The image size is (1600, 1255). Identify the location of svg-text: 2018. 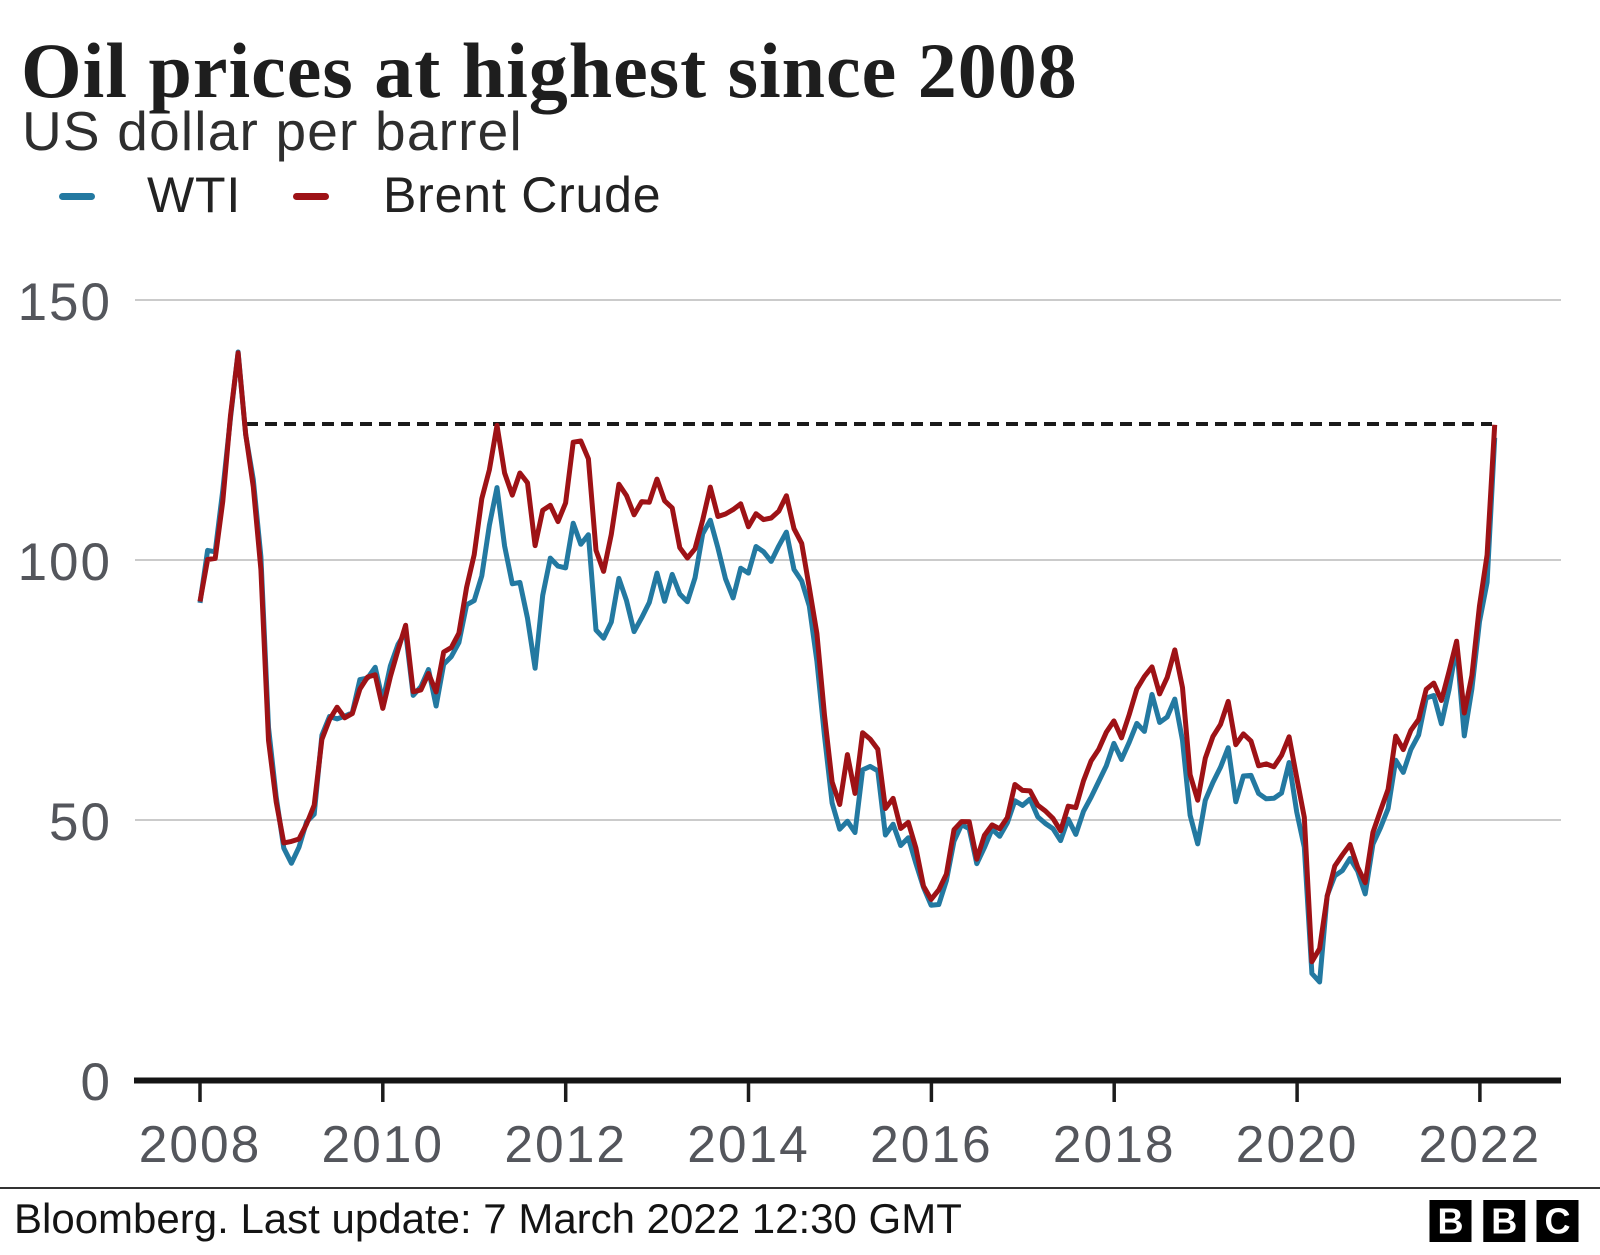
(1114, 1144).